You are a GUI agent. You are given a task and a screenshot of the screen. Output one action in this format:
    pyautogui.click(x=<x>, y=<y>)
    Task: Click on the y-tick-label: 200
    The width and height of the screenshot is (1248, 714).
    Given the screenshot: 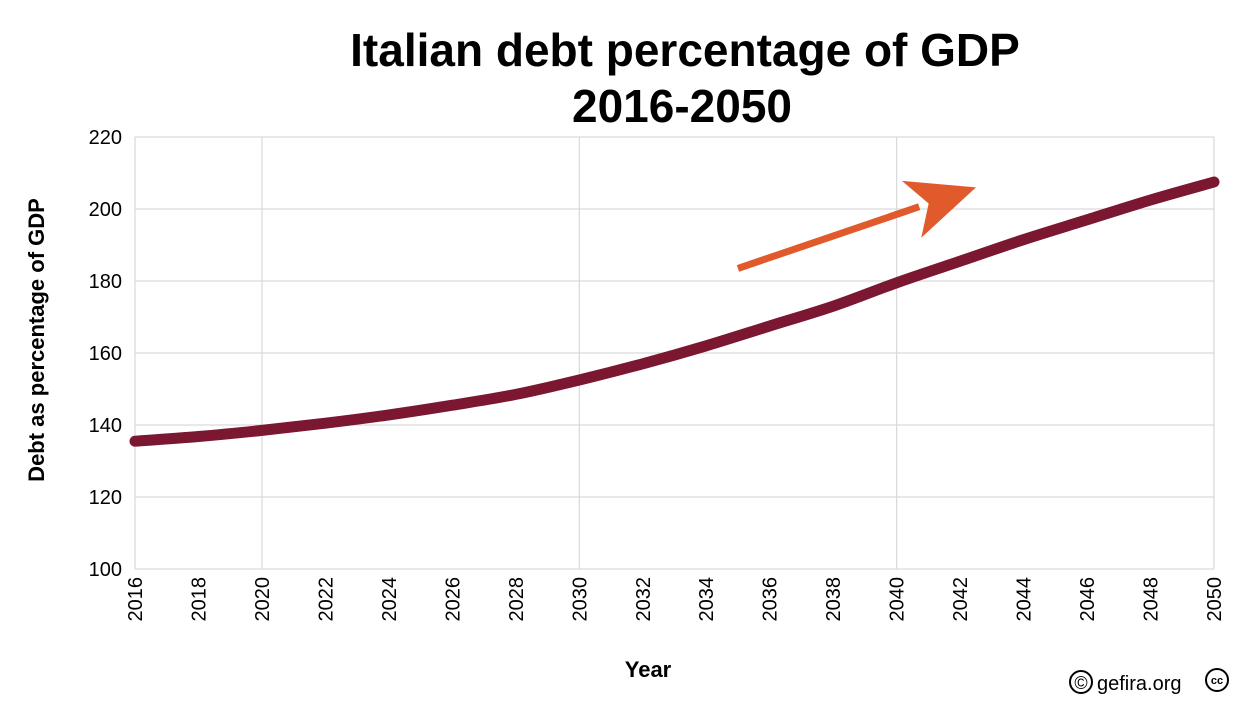 What is the action you would take?
    pyautogui.click(x=105, y=210)
    